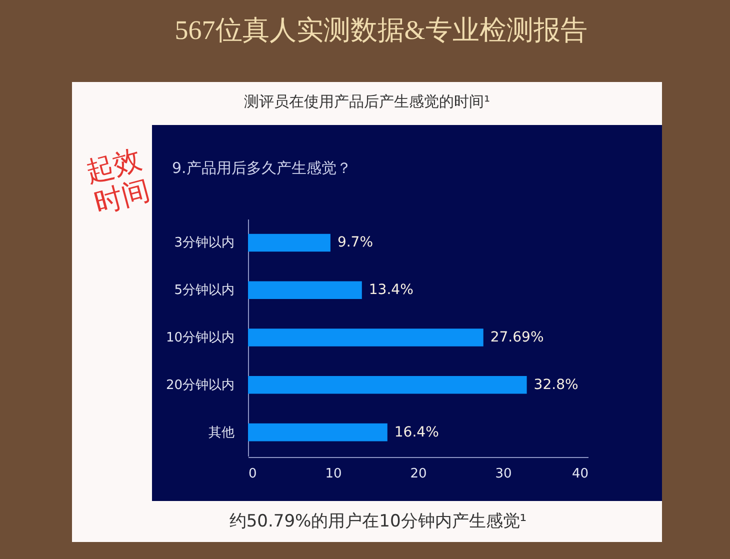 The height and width of the screenshot is (559, 730). What do you see at coordinates (418, 474) in the screenshot?
I see `x-tick-label: 20` at bounding box center [418, 474].